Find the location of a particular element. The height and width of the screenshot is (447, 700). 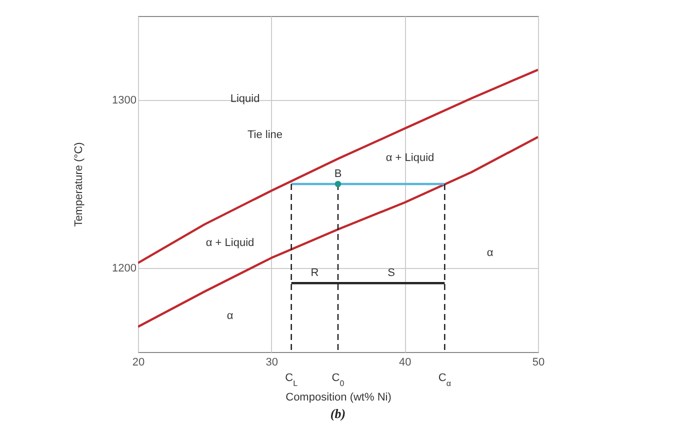

annotation: Tie line is located at coordinates (265, 135).